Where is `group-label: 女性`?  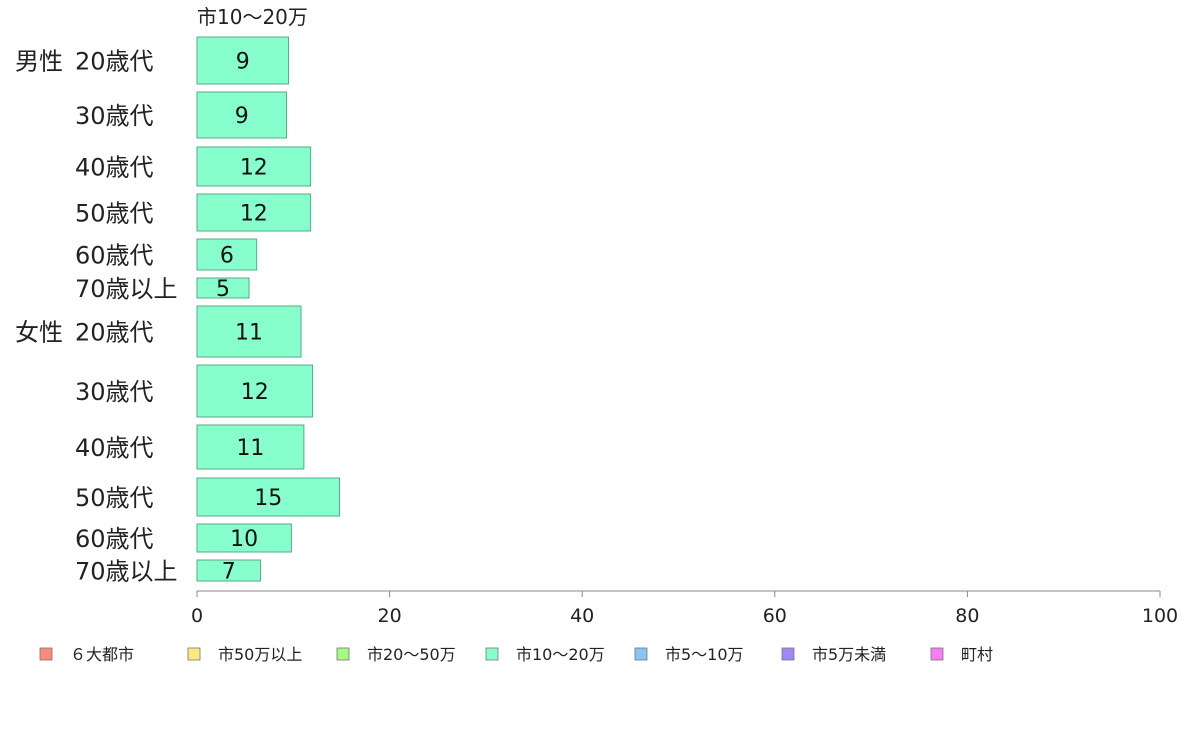 group-label: 女性 is located at coordinates (39, 333).